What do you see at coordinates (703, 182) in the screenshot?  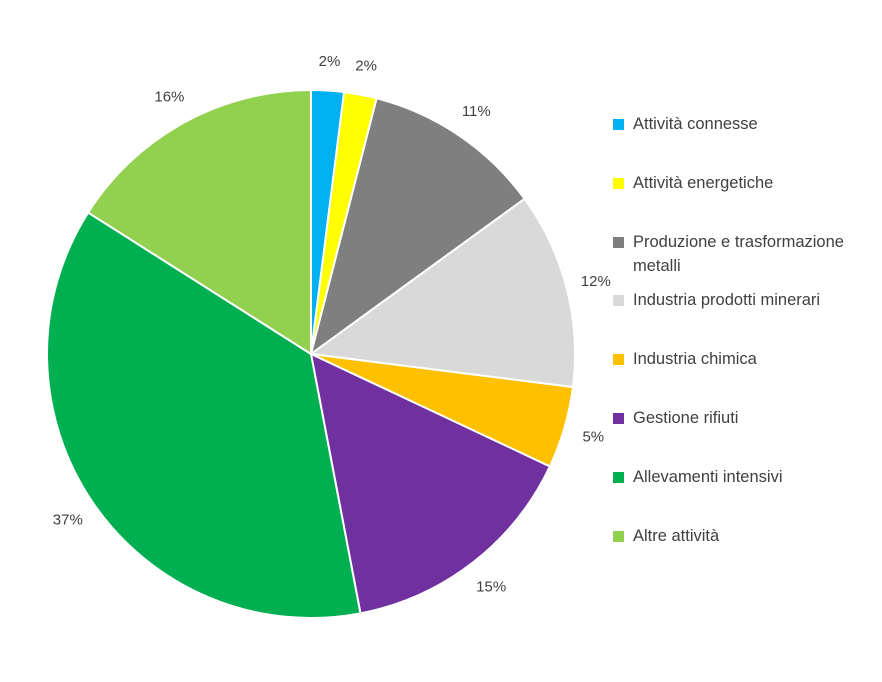 I see `legend-label: Attività energetiche` at bounding box center [703, 182].